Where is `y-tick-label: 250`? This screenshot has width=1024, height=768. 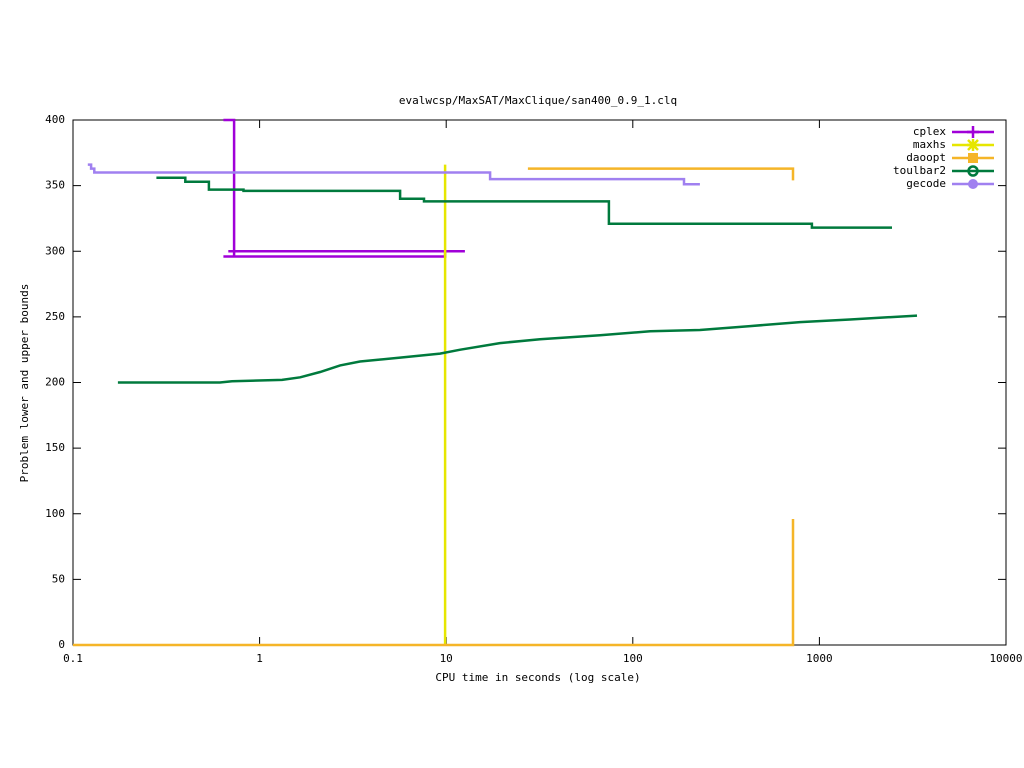 y-tick-label: 250 is located at coordinates (55, 316).